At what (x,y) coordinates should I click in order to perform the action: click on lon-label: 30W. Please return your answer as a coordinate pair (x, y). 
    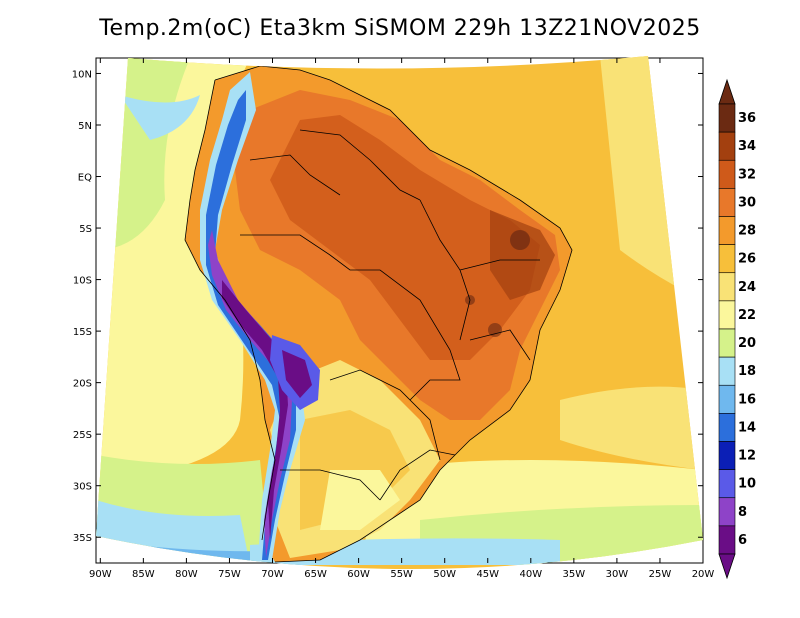
    Looking at the image, I should click on (617, 574).